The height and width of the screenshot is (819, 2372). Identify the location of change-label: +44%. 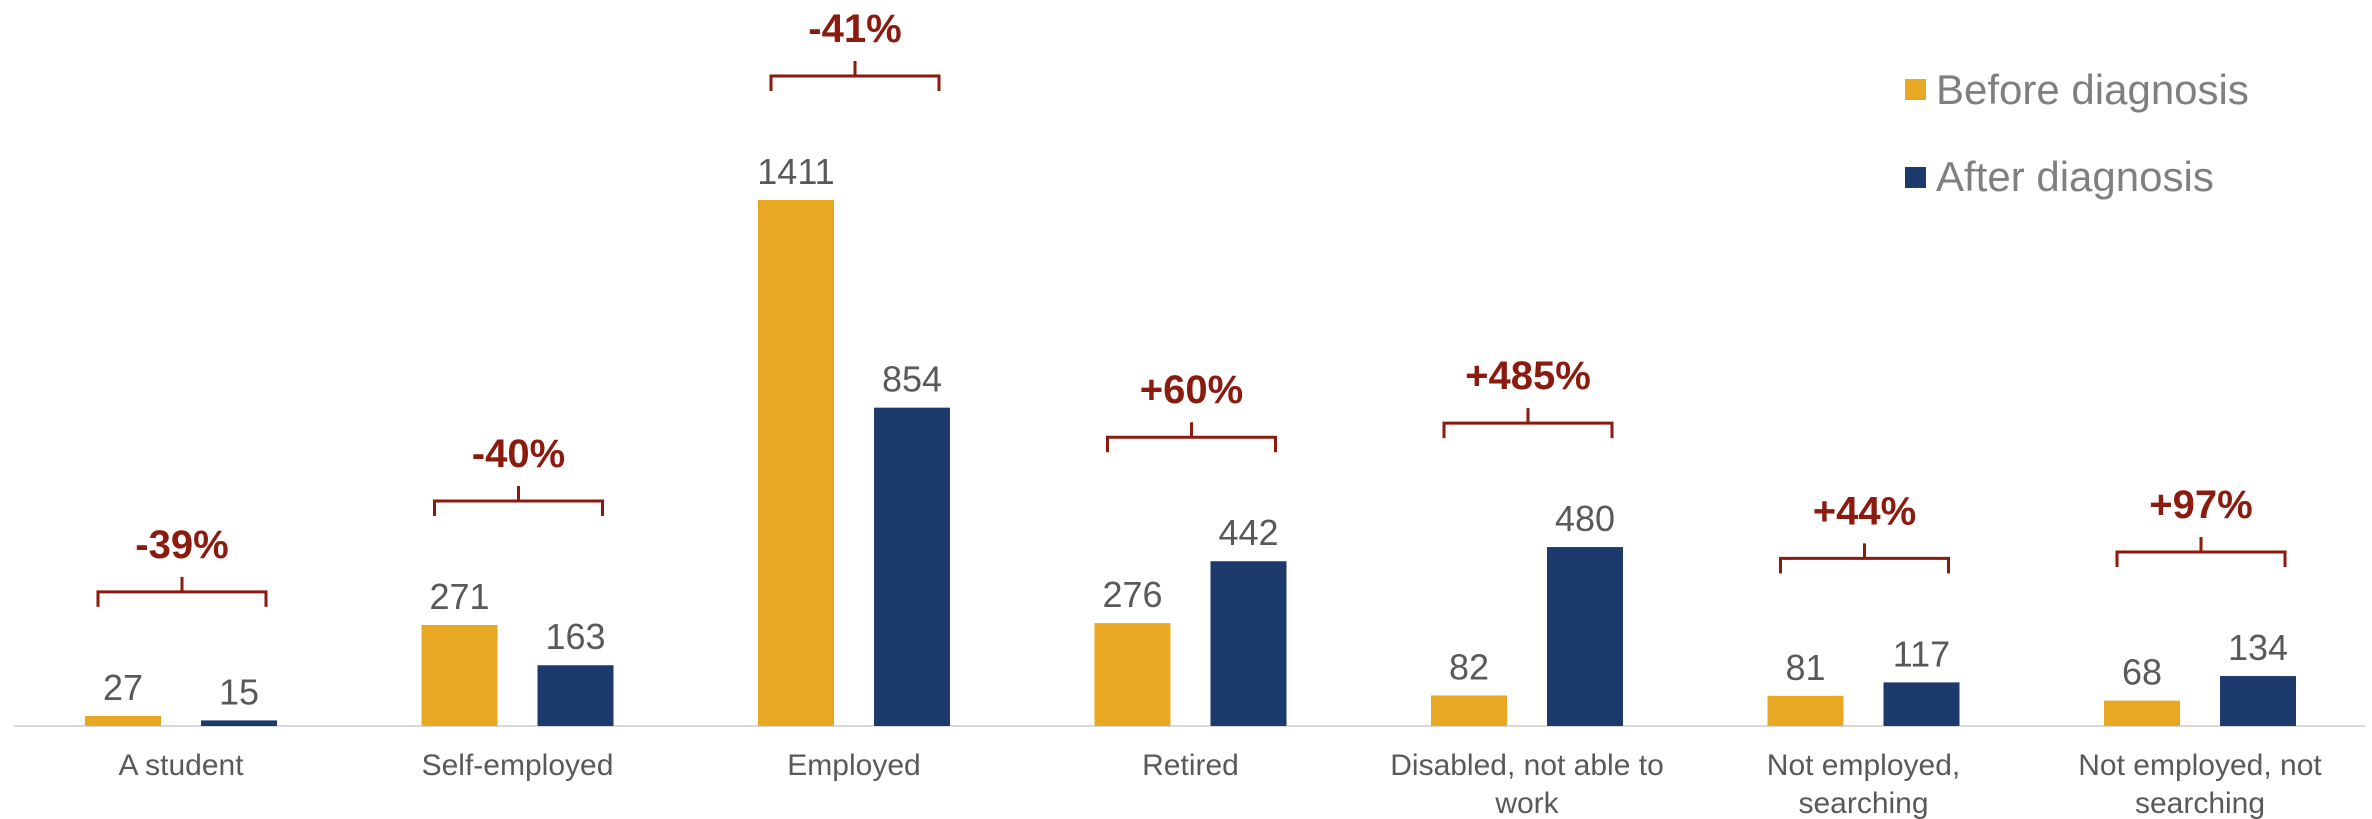
(1864, 511).